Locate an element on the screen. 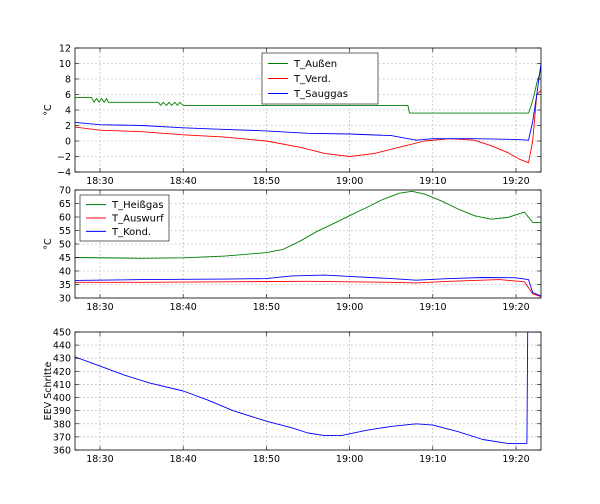 This screenshot has width=600, height=504. series-line-t-auswurf is located at coordinates (308, 288).